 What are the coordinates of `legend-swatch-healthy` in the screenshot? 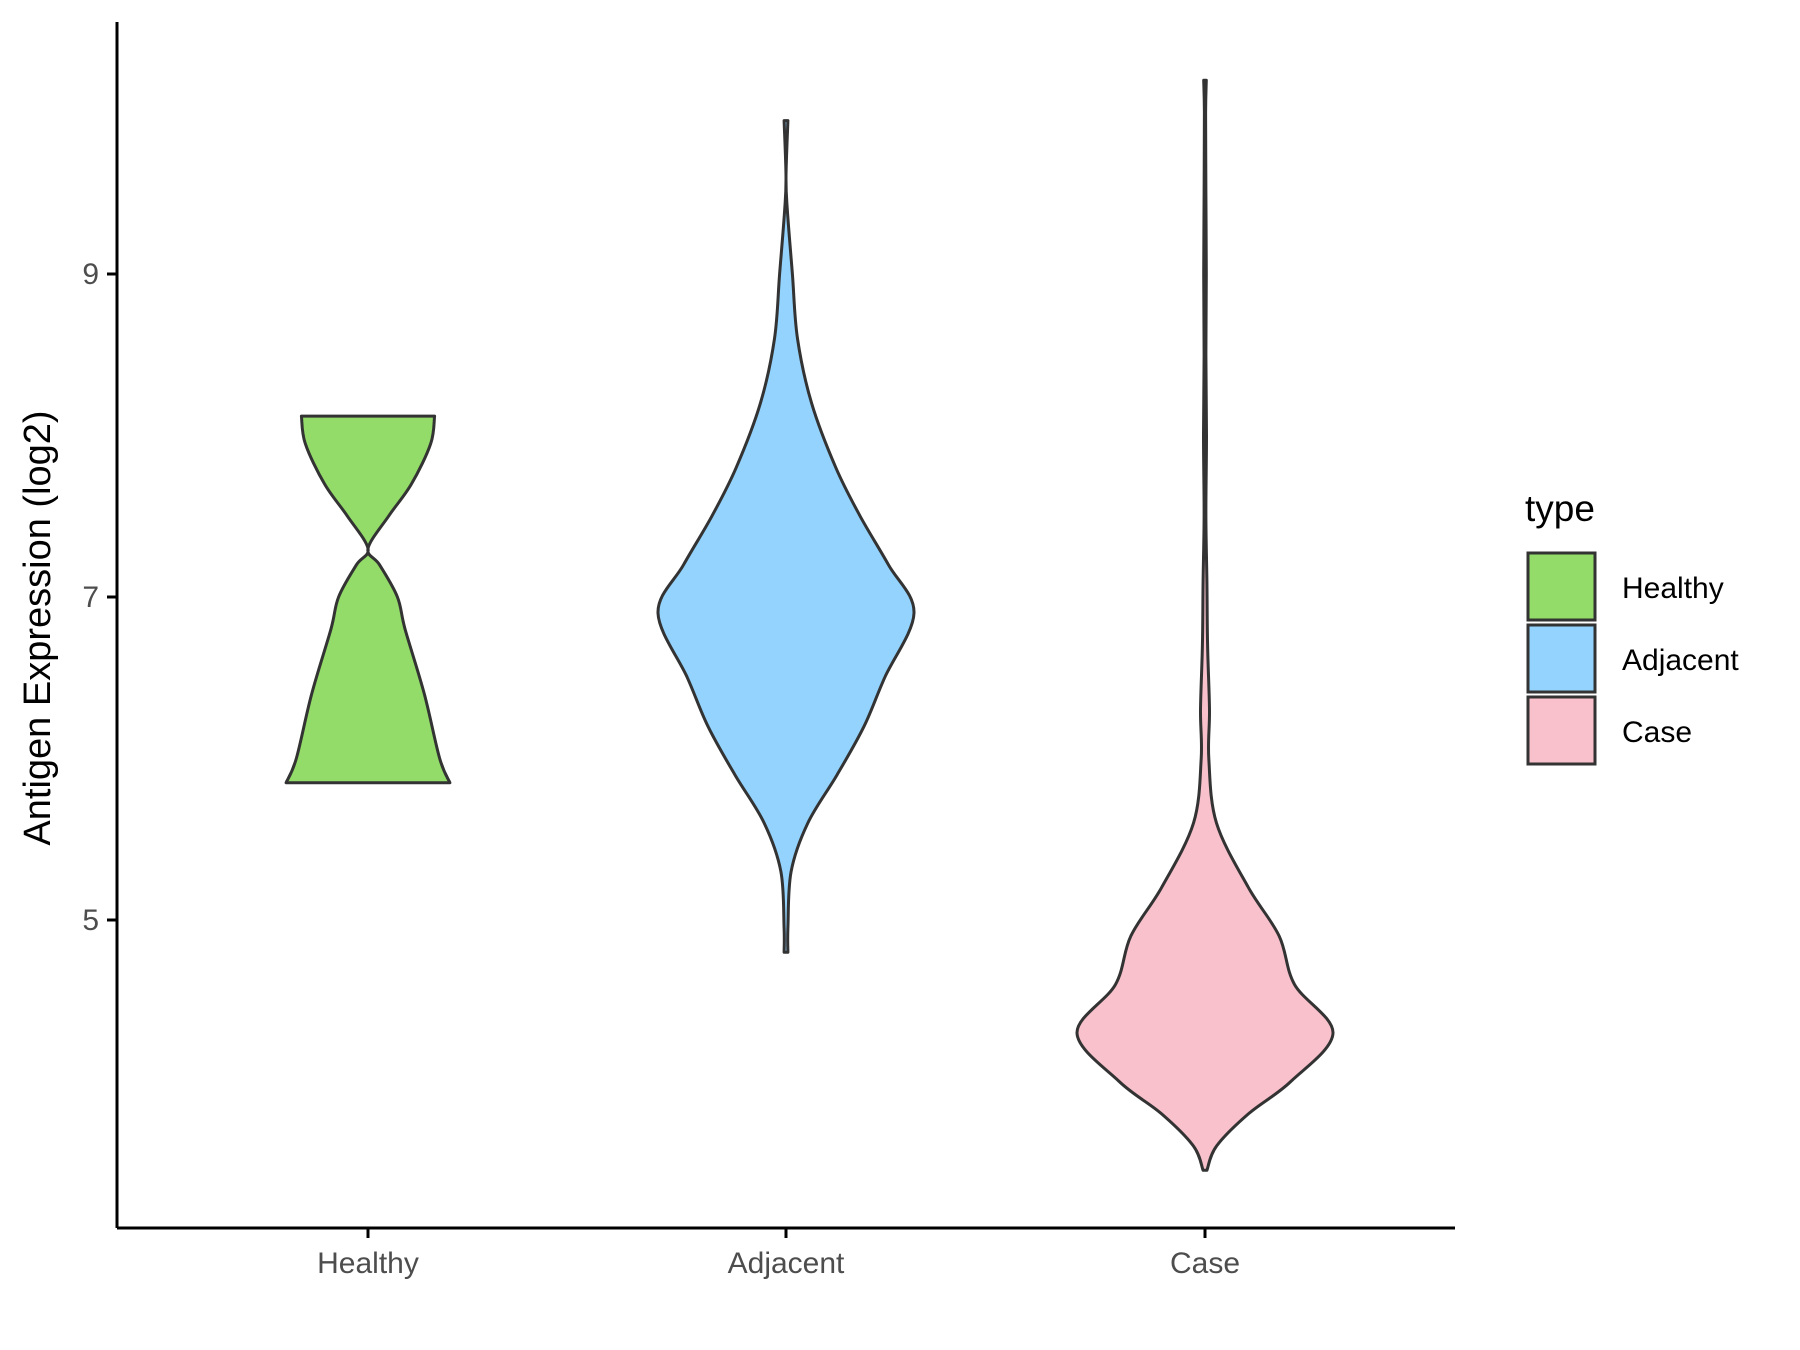 It's located at (1561, 586).